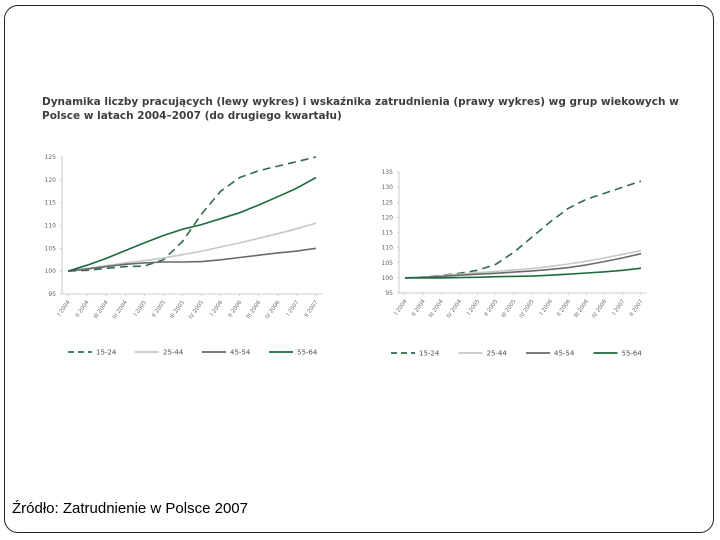  What do you see at coordinates (388, 172) in the screenshot?
I see `y-tick-label: 135` at bounding box center [388, 172].